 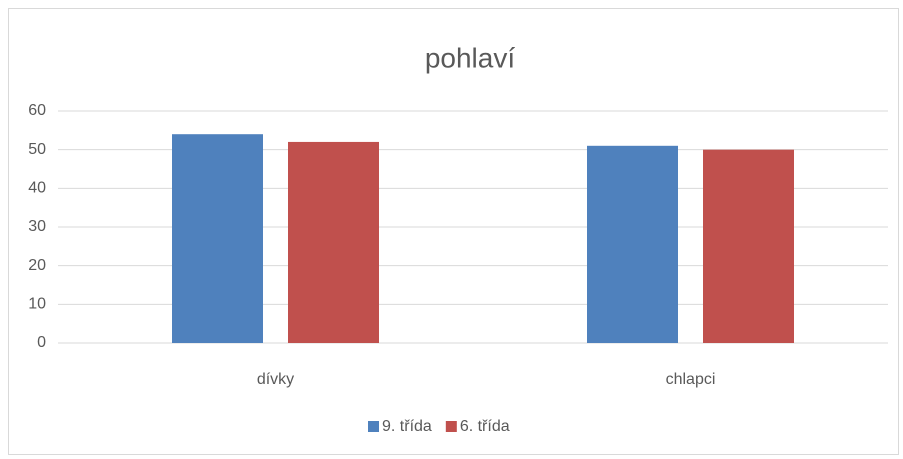 I want to click on x-tick-label: chlapci, so click(x=691, y=379).